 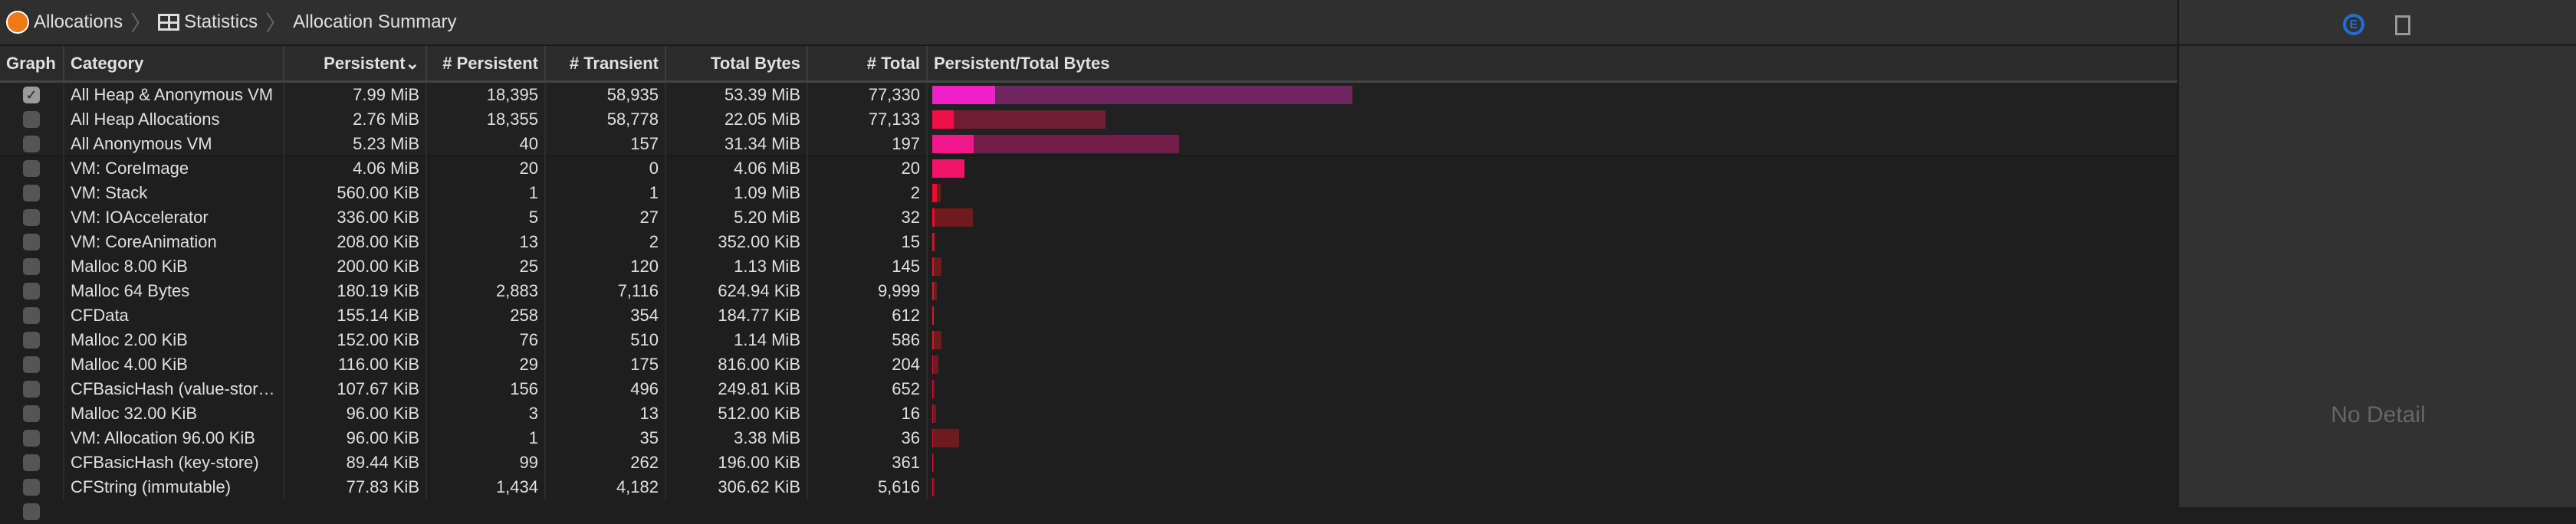 I want to click on graph-checkbox: ✓, so click(x=32, y=95).